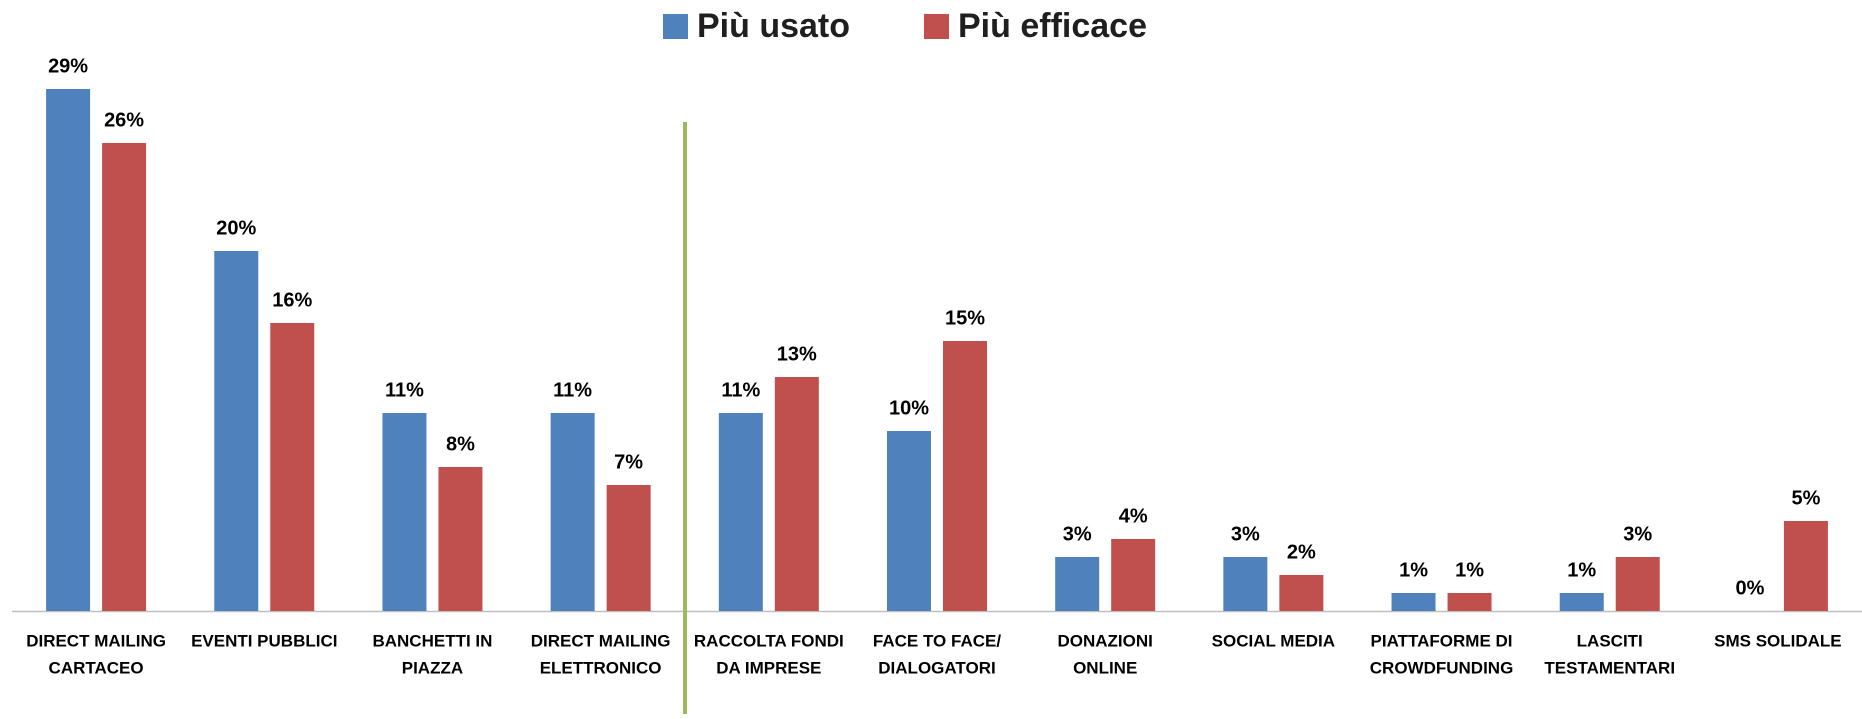 This screenshot has height=719, width=1862. I want to click on data-label: 5%, so click(1805, 498).